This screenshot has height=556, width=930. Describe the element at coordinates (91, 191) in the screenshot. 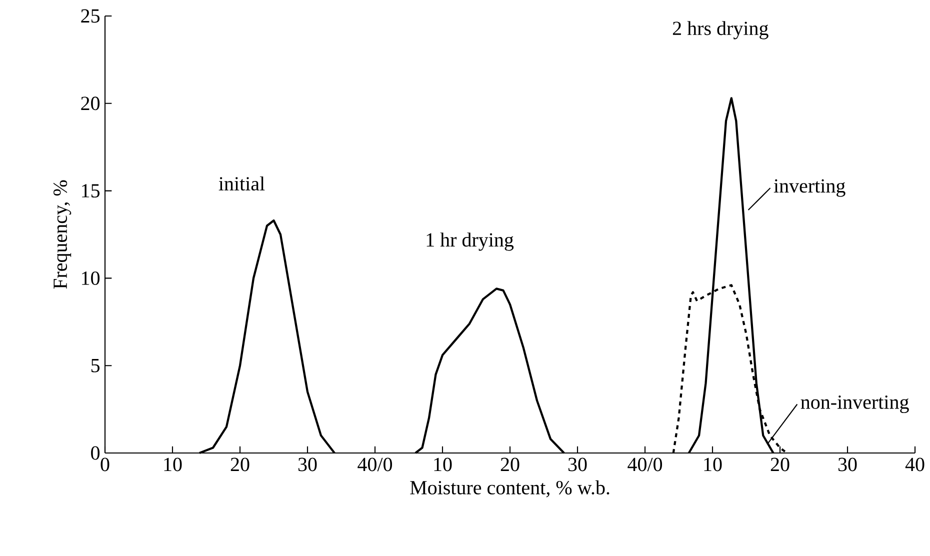

I see `y-tick-label: 15` at that location.